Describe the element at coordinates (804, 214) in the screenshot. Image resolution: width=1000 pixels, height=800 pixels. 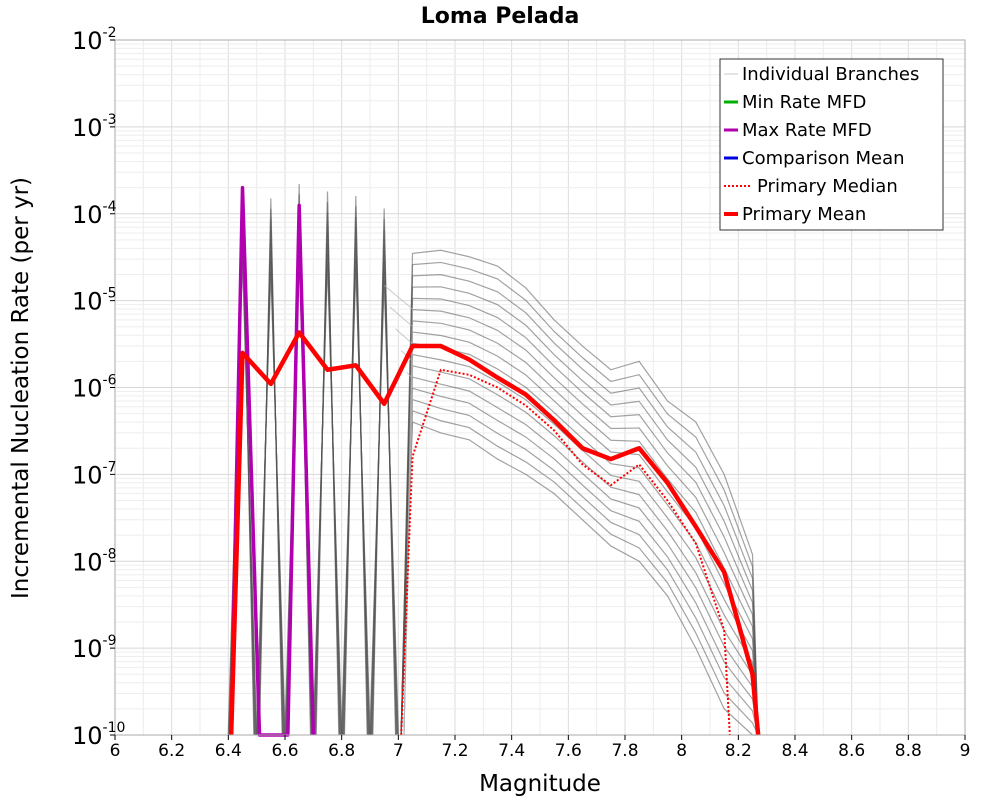
I see `legend-label: Primary Mean` at that location.